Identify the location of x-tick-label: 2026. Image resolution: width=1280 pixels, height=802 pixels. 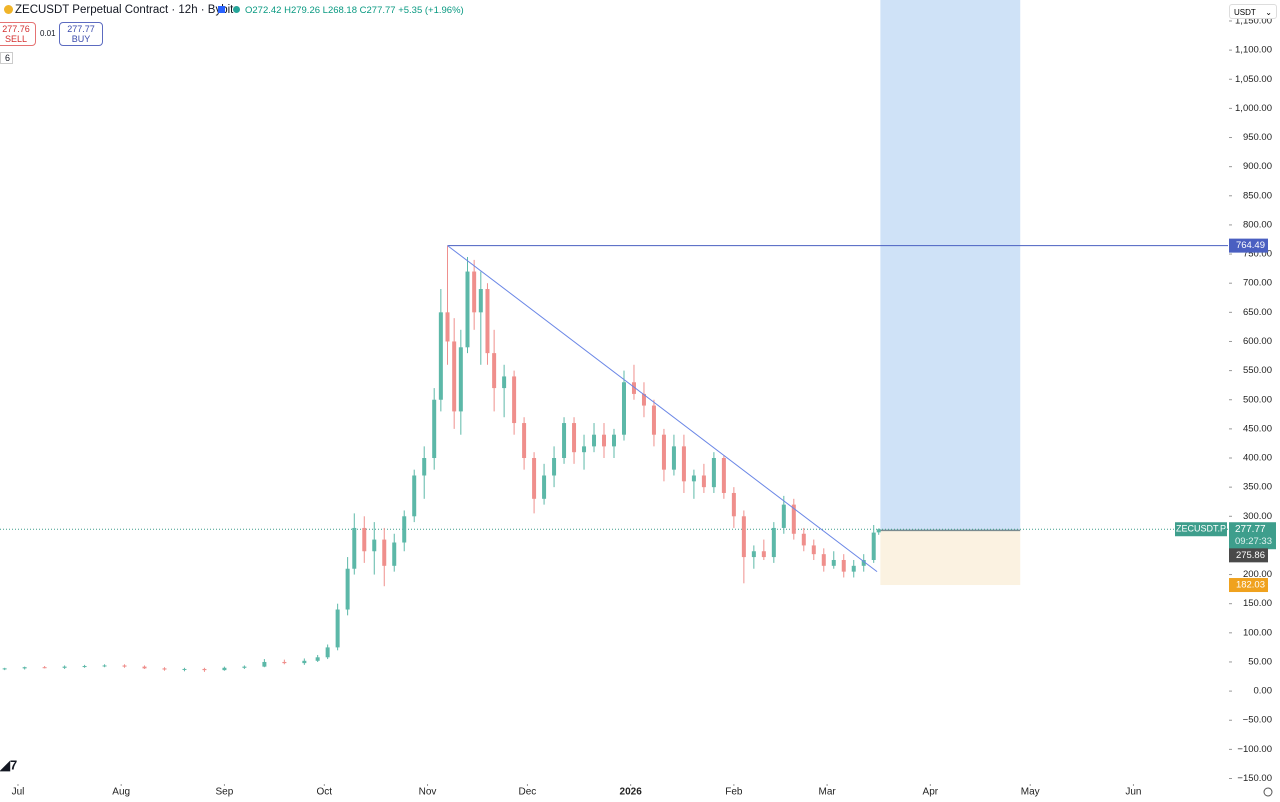
(631, 792).